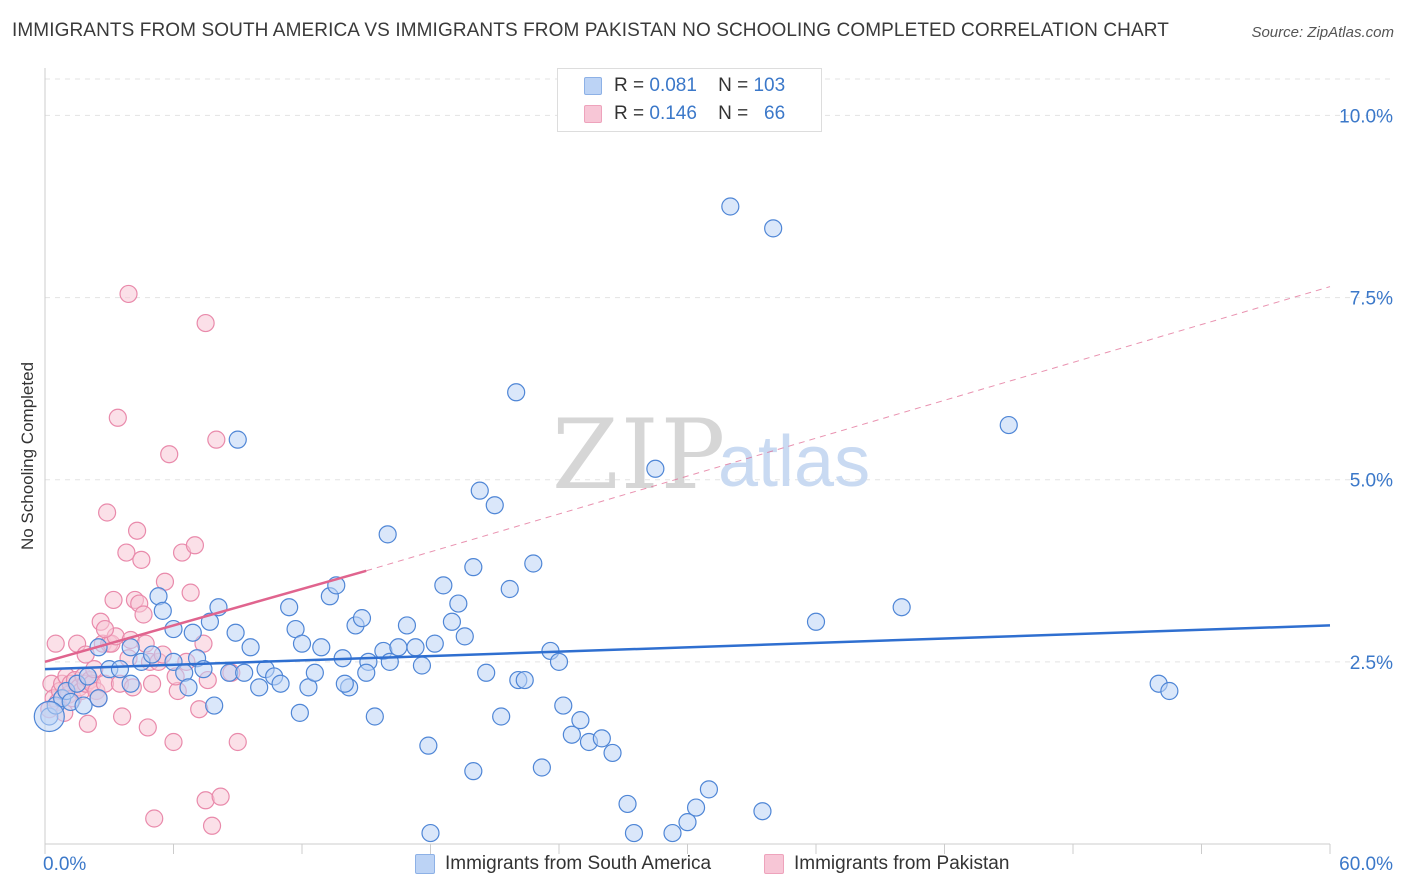 The image size is (1406, 892). I want to click on bottom-legend-swatch-pink, so click(774, 864).